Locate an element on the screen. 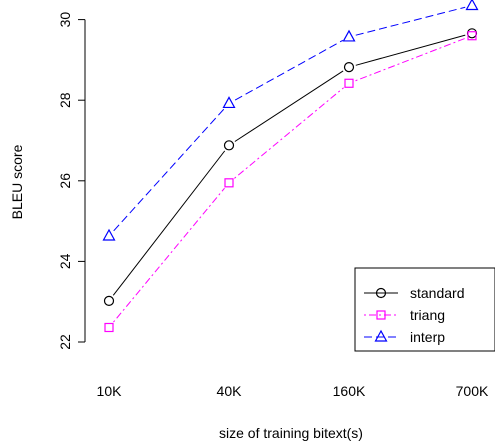  x-tick-label: 700K is located at coordinates (472, 391).